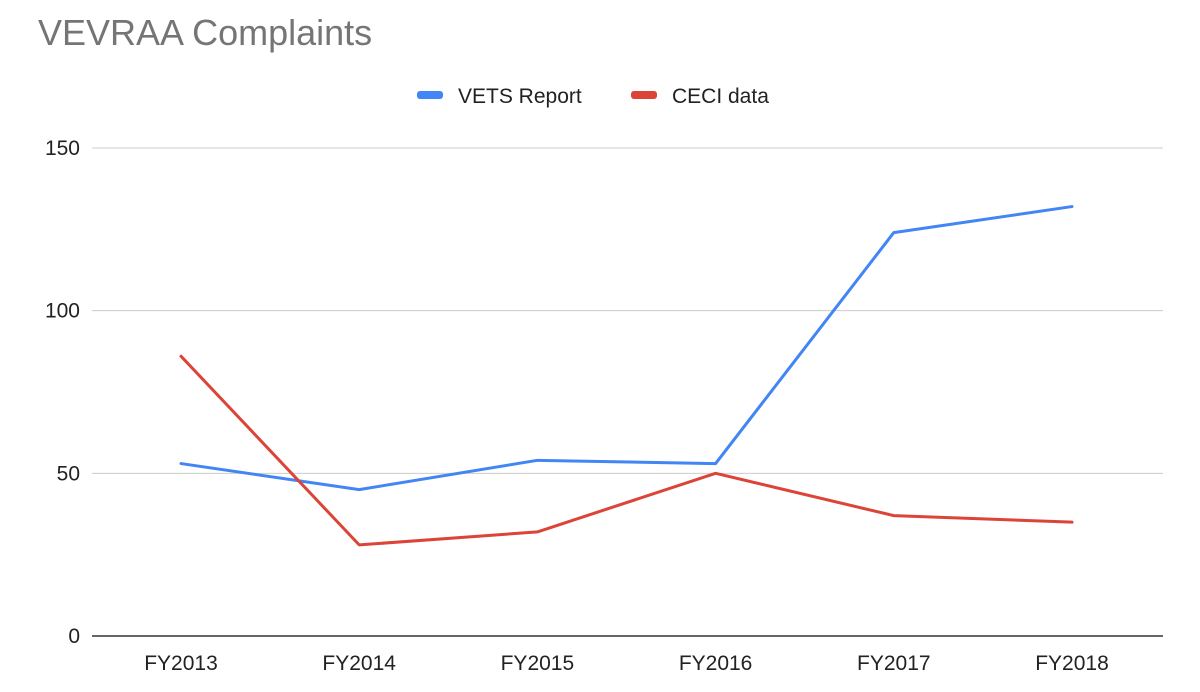 This screenshot has width=1200, height=692. What do you see at coordinates (626, 663) in the screenshot?
I see `x-axis: FY2013 FY2014 FY2015 FY2016 FY2017 FY2018` at bounding box center [626, 663].